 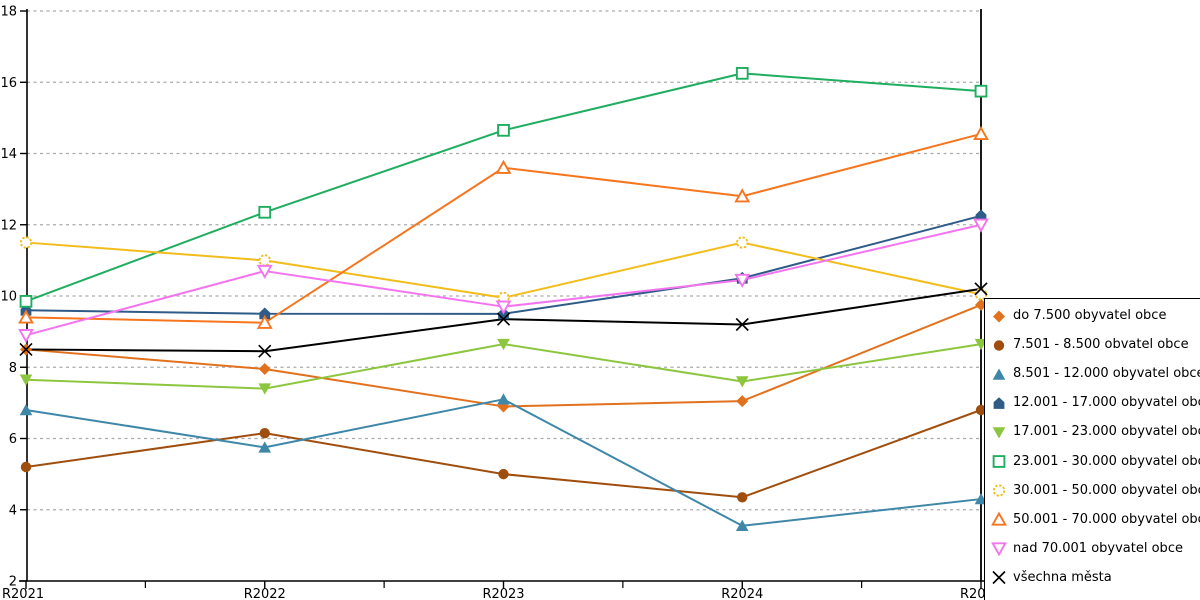 I want to click on x-tick-label: R2023, so click(x=503, y=593).